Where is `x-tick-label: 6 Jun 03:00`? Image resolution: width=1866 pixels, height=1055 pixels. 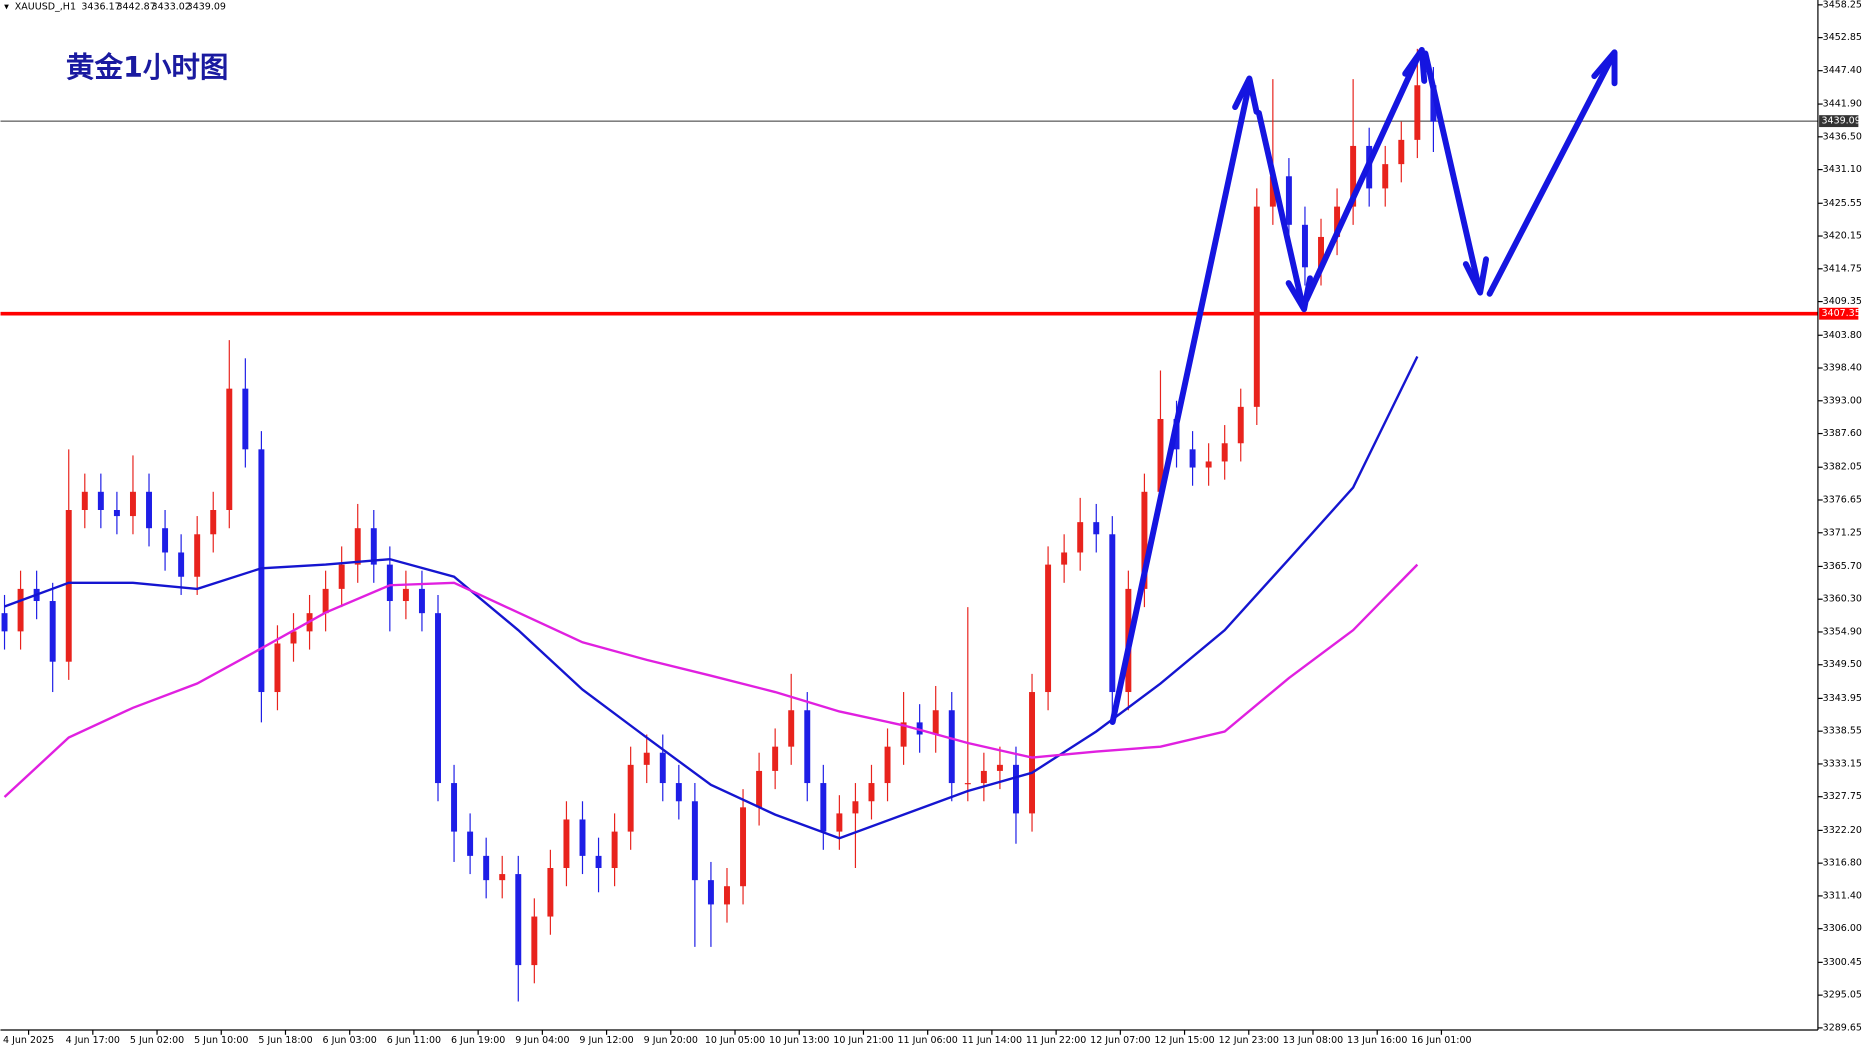 x-tick-label: 6 Jun 03:00 is located at coordinates (350, 1040).